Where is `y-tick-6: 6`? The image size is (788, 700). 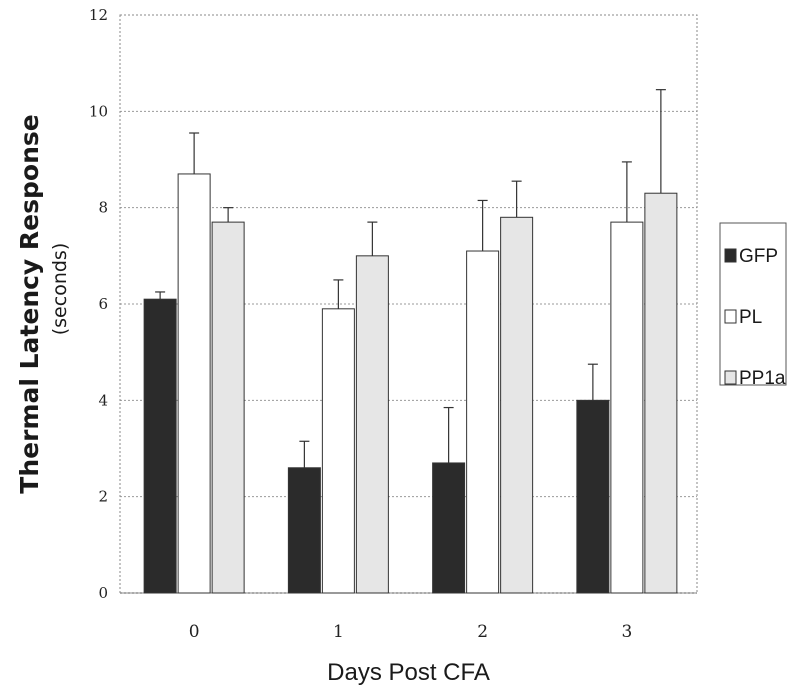
y-tick-6: 6 is located at coordinates (103, 304).